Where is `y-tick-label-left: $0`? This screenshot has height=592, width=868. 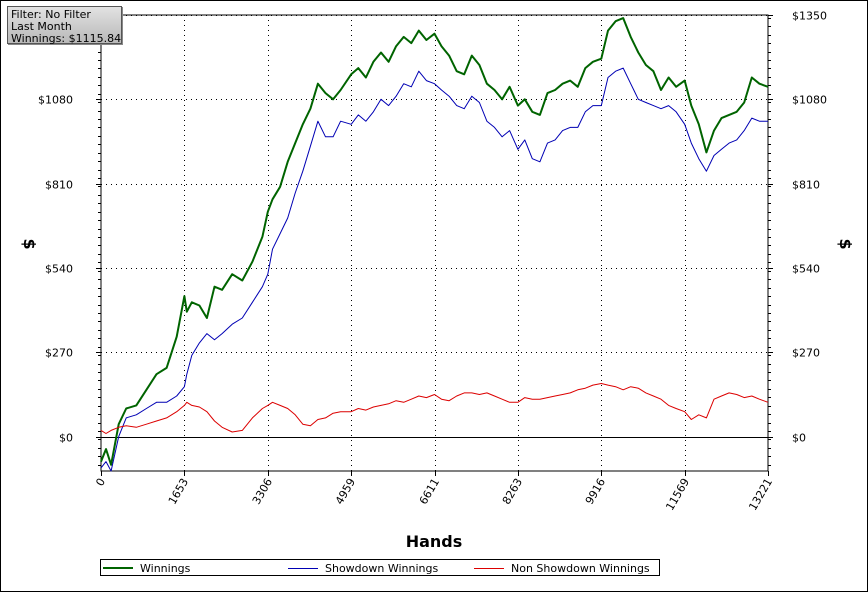 y-tick-label-left: $0 is located at coordinates (66, 438).